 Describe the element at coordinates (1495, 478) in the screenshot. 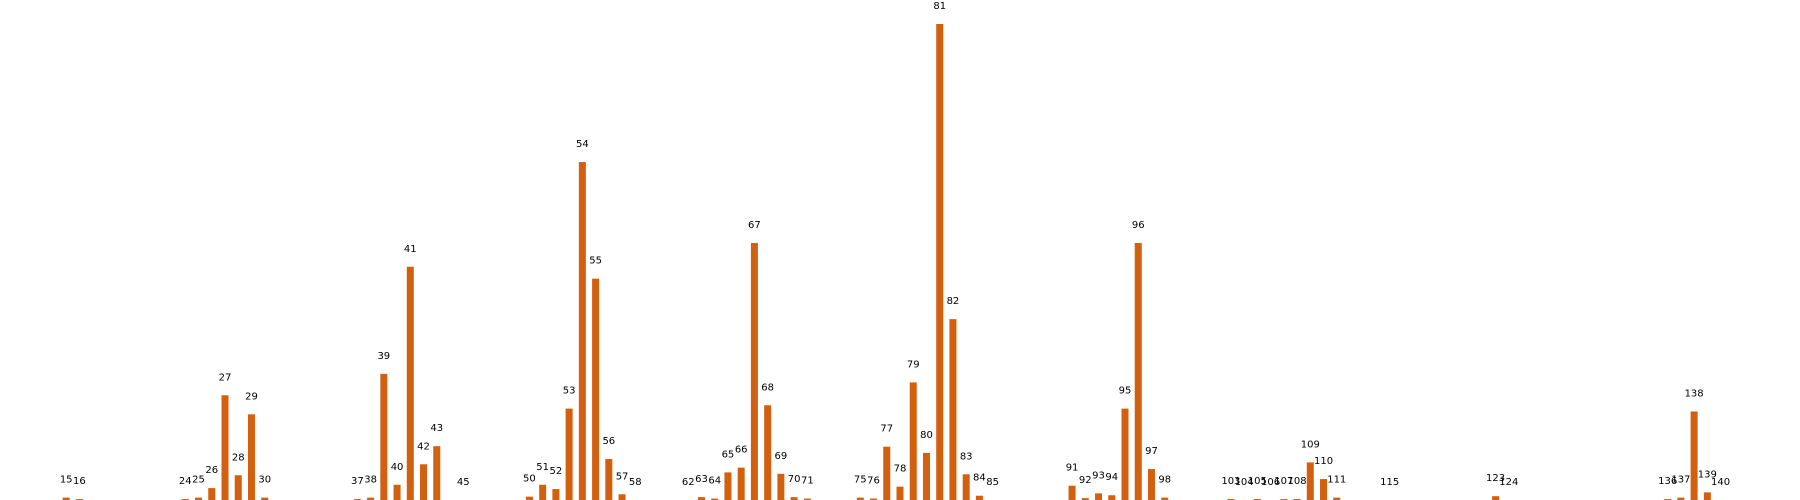

I see `bar-label-123: 123` at that location.